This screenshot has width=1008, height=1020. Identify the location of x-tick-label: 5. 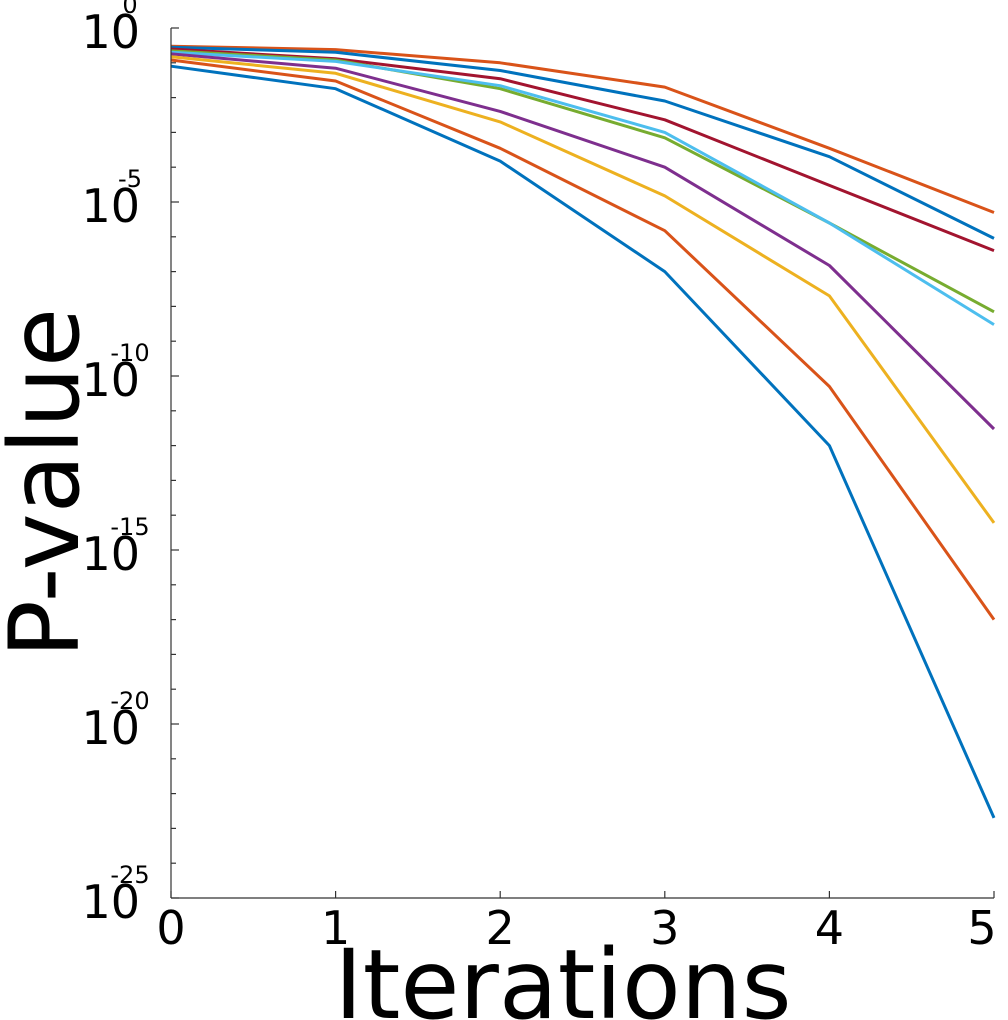
(981, 928).